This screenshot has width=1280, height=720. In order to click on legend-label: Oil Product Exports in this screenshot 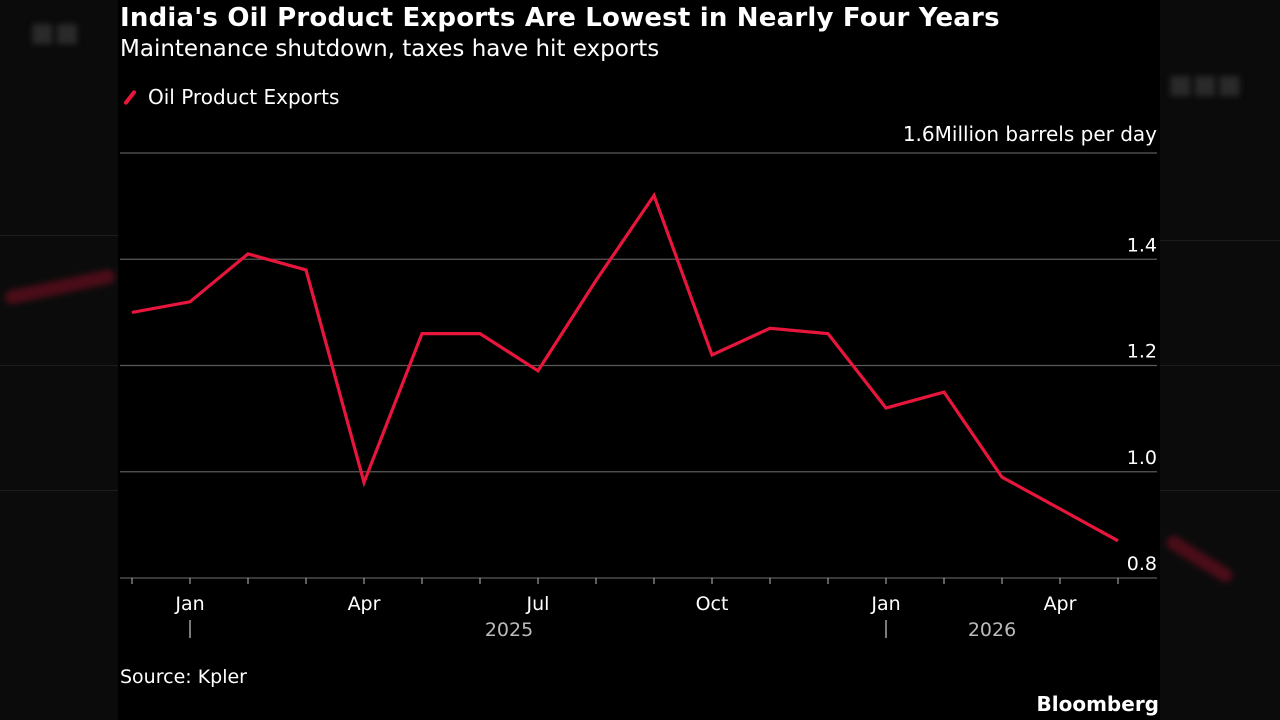, I will do `click(244, 97)`.